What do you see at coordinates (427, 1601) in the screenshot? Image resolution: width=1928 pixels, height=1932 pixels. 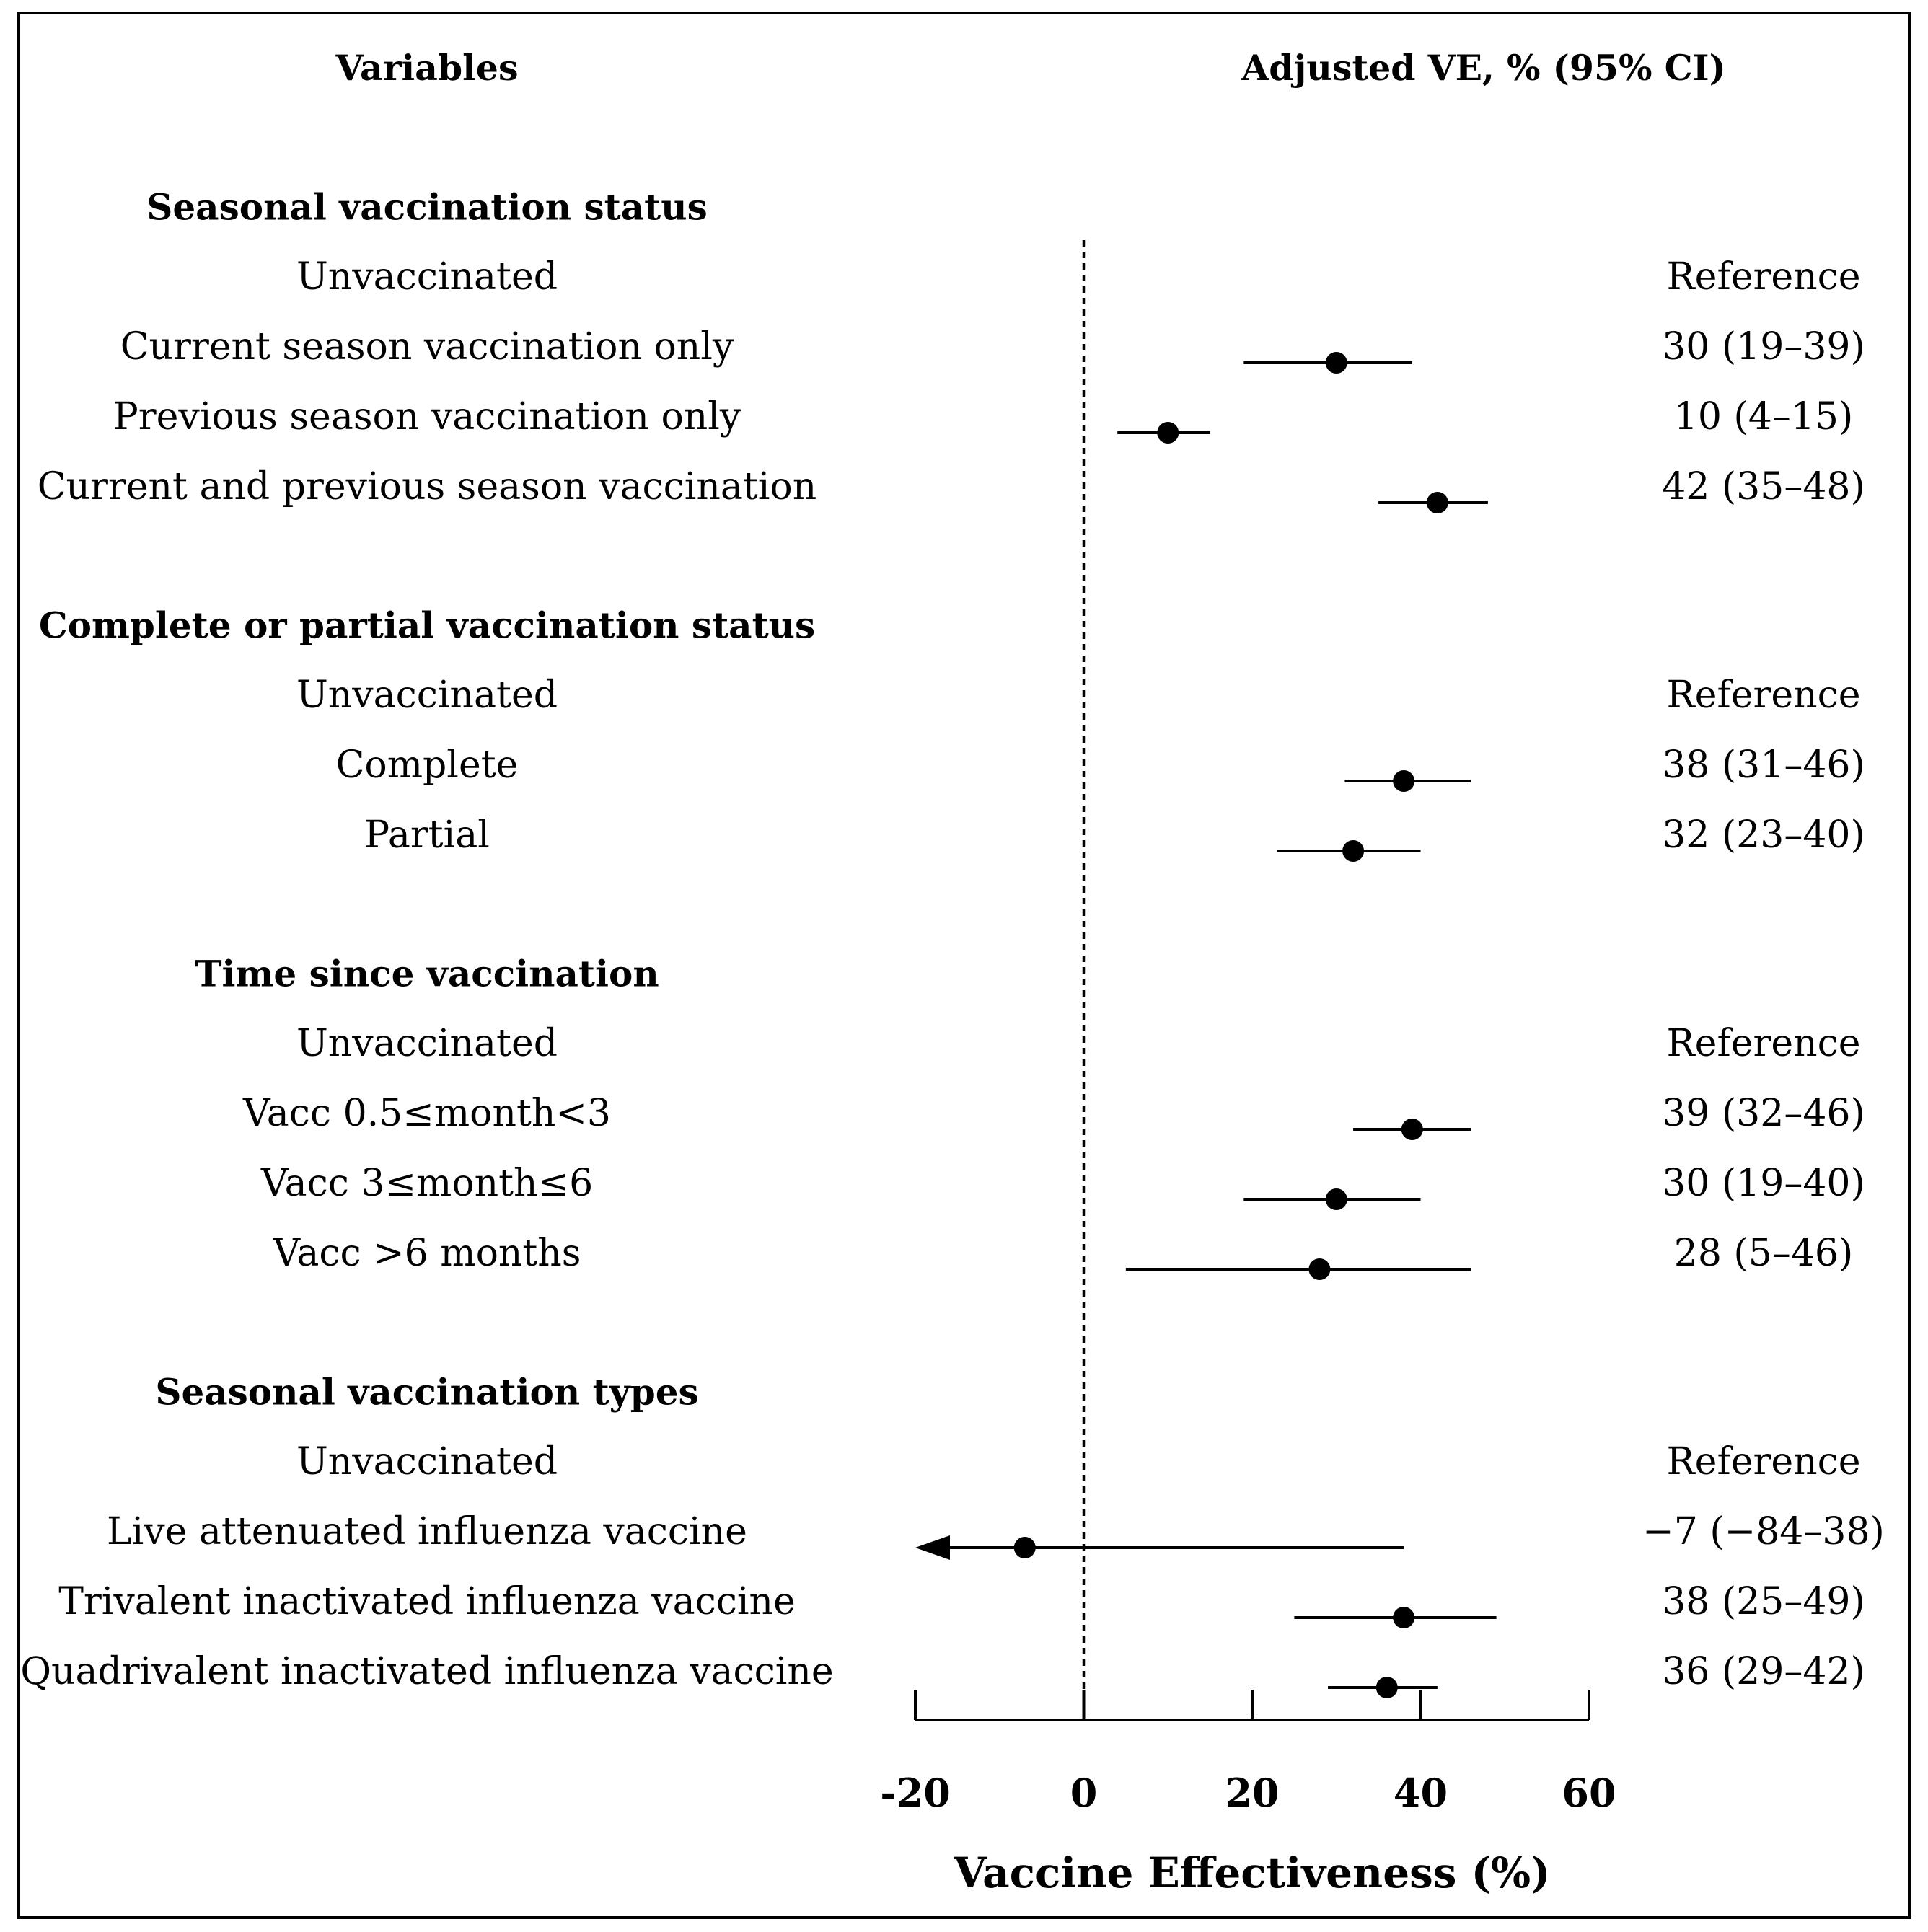 I see `row-label: Trivalent inactivated influenza vaccine` at bounding box center [427, 1601].